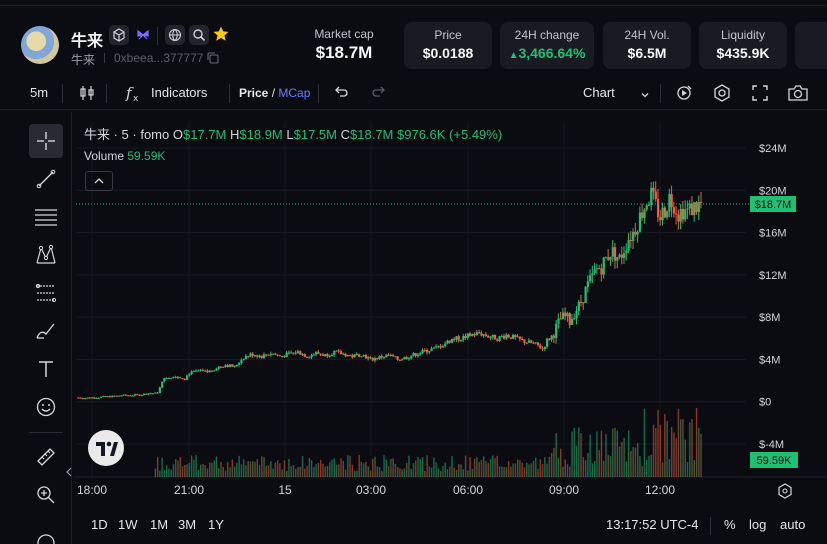 The height and width of the screenshot is (544, 827). Describe the element at coordinates (62, 93) in the screenshot. I see `toolbar-divider` at that location.